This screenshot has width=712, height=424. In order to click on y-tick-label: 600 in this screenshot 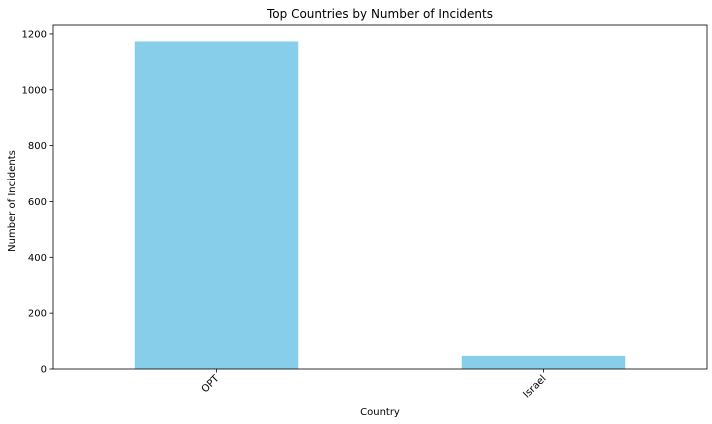, I will do `click(37, 202)`.